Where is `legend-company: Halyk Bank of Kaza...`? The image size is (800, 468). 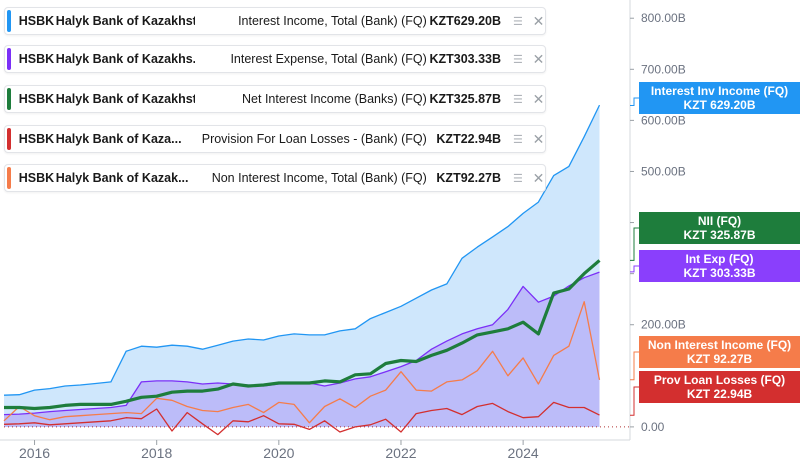
legend-company: Halyk Bank of Kaza... is located at coordinates (118, 139).